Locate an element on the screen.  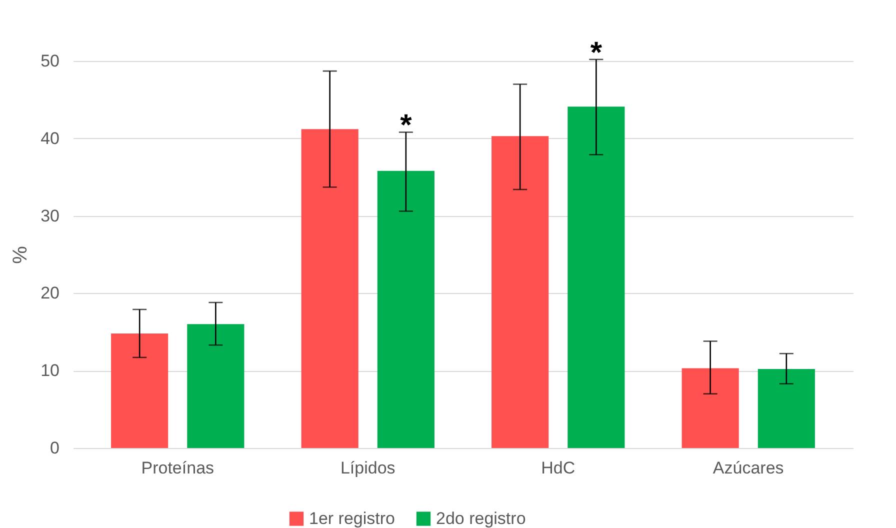
y-axis-title: % is located at coordinates (21, 255).